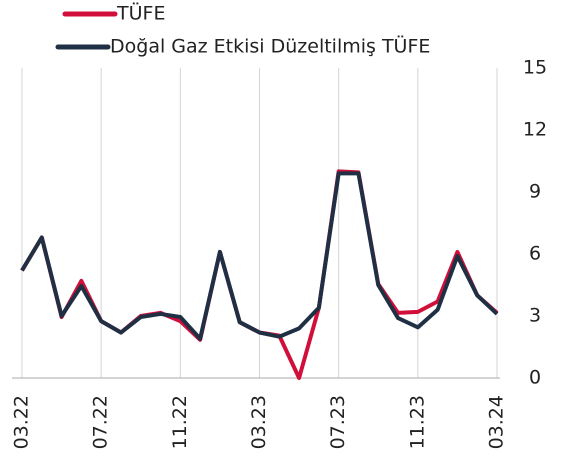 Image resolution: width=572 pixels, height=465 pixels. Describe the element at coordinates (535, 316) in the screenshot. I see `y-tick-label: 3` at that location.